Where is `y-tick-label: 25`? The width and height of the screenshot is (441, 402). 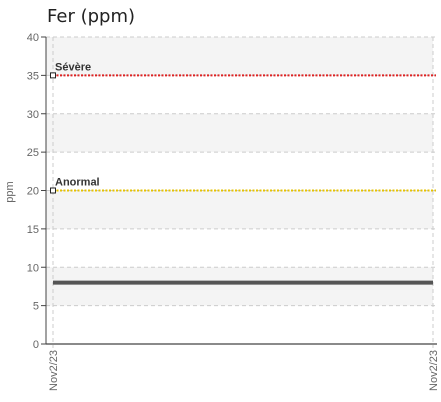 y-tick-label: 25 is located at coordinates (33, 153).